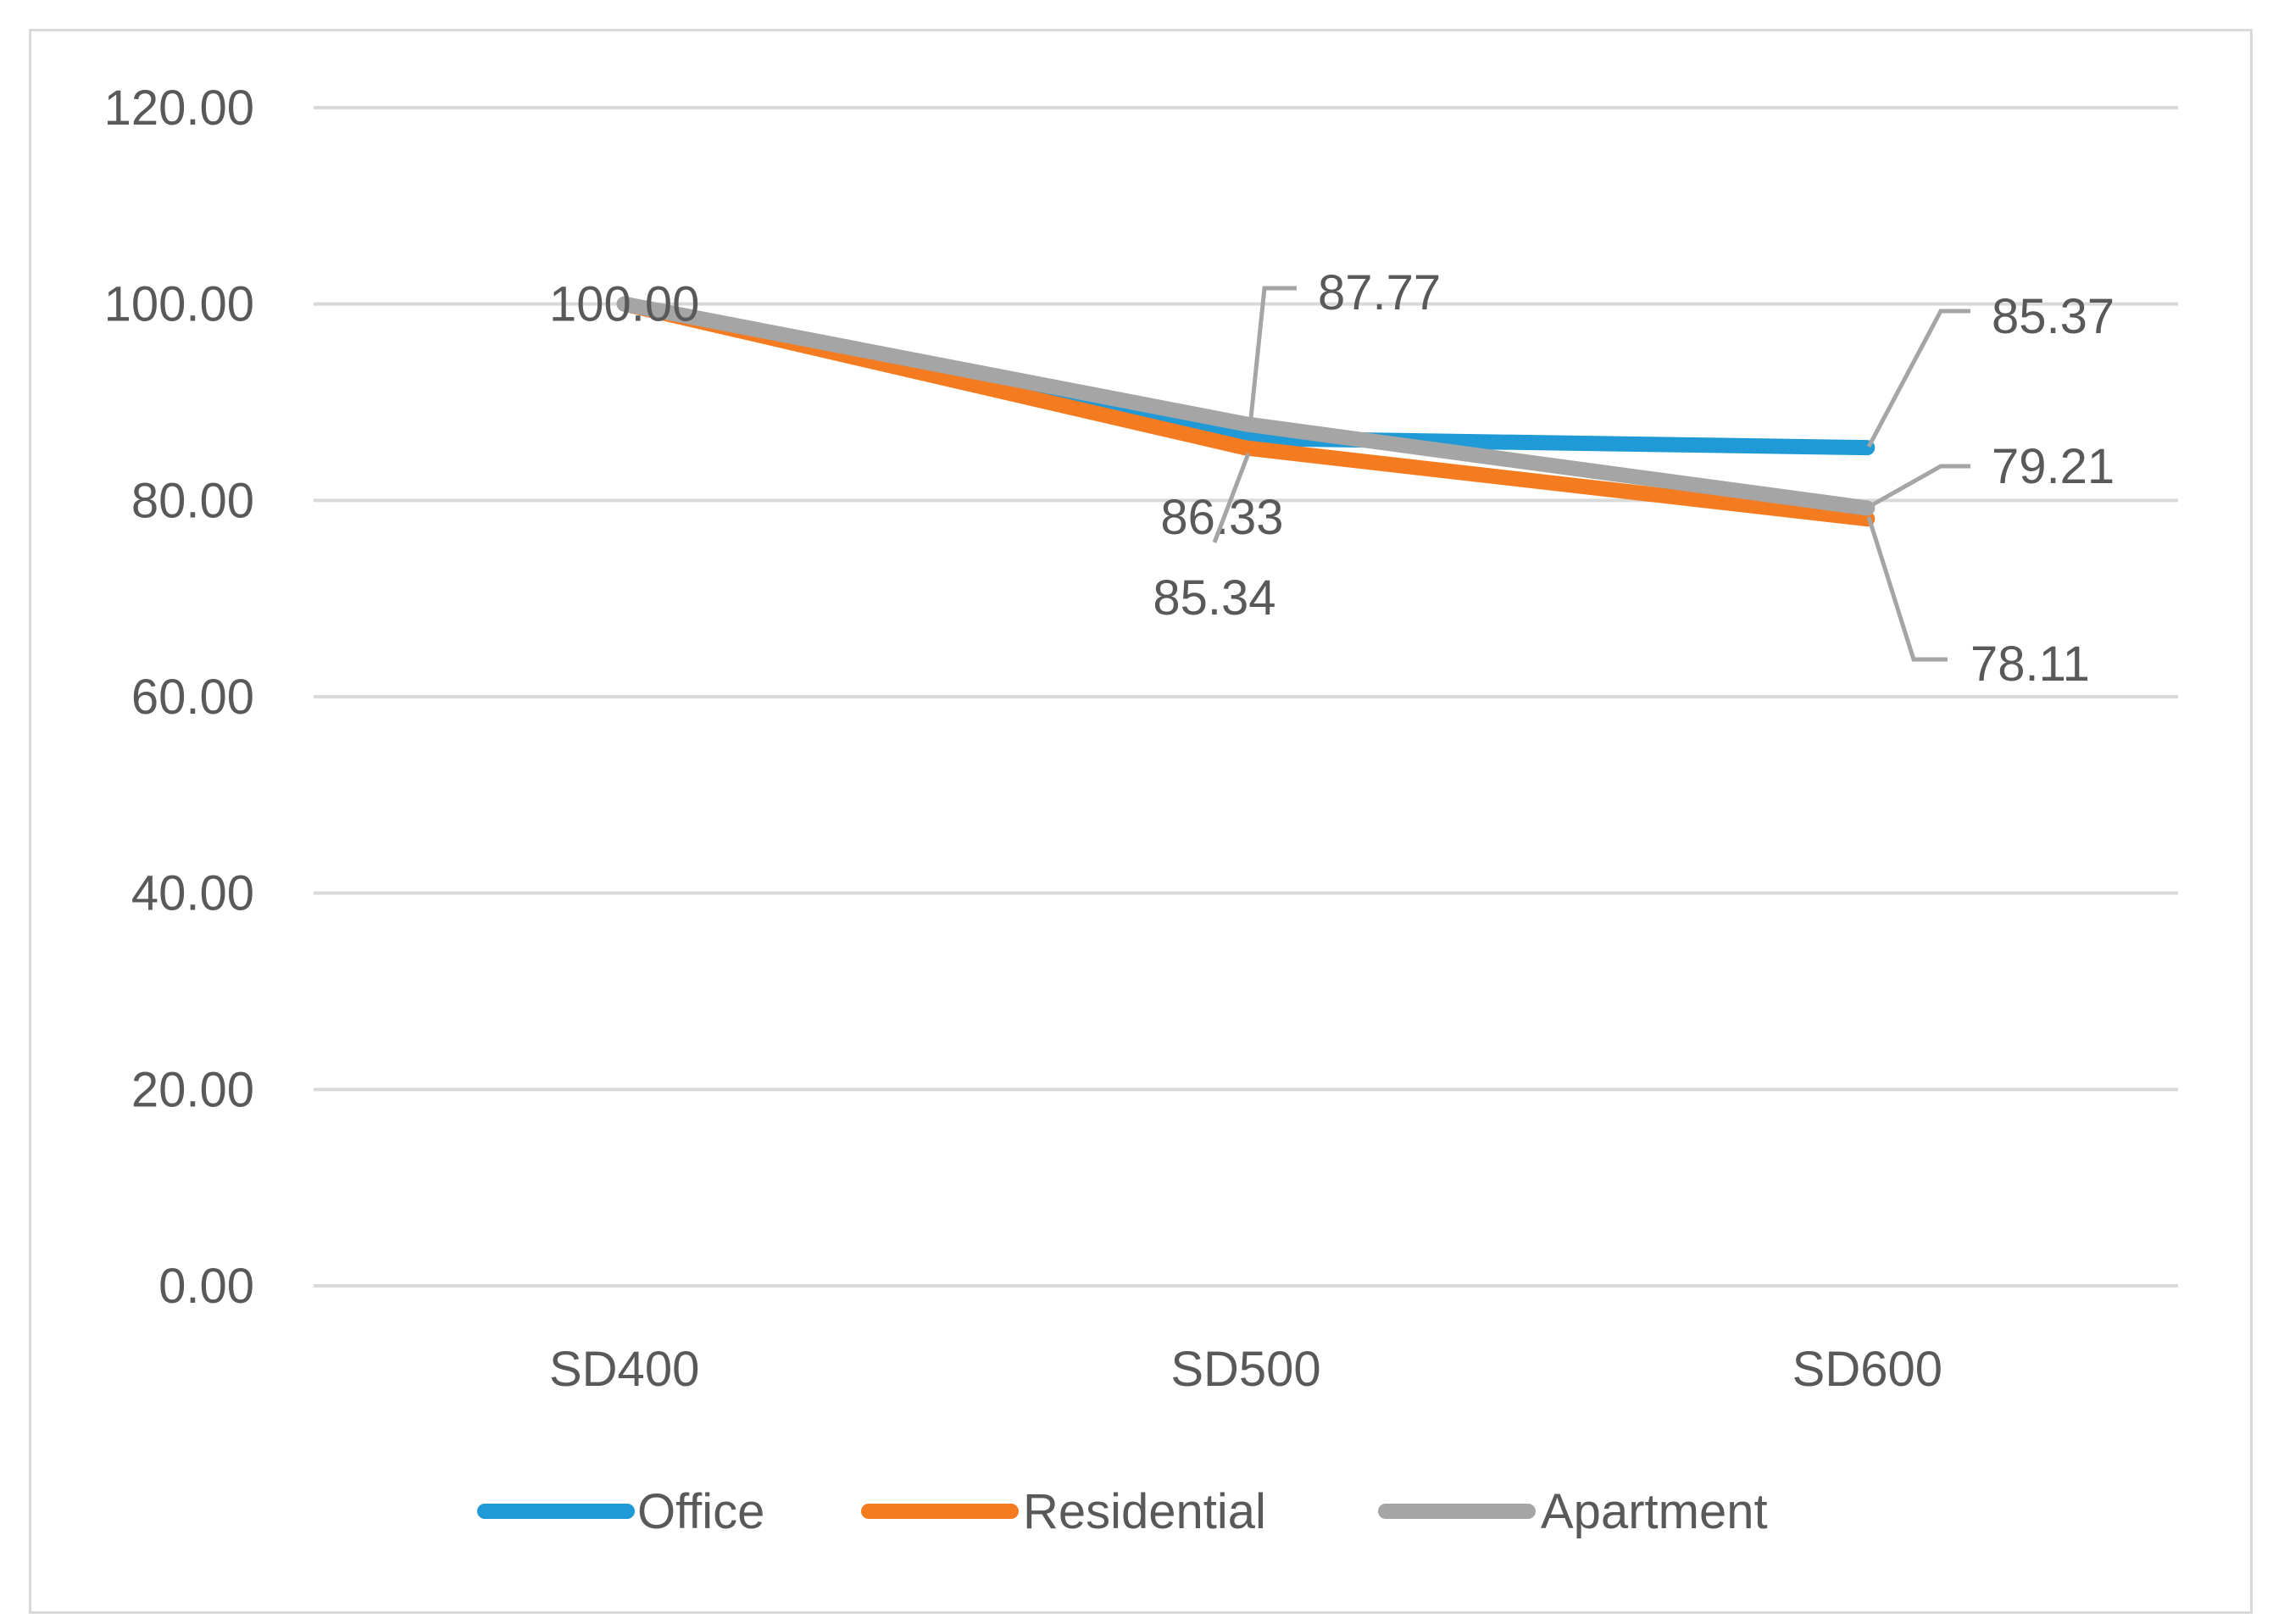 This screenshot has width=2284, height=1624. Describe the element at coordinates (2053, 316) in the screenshot. I see `data-label: 85.37` at that location.